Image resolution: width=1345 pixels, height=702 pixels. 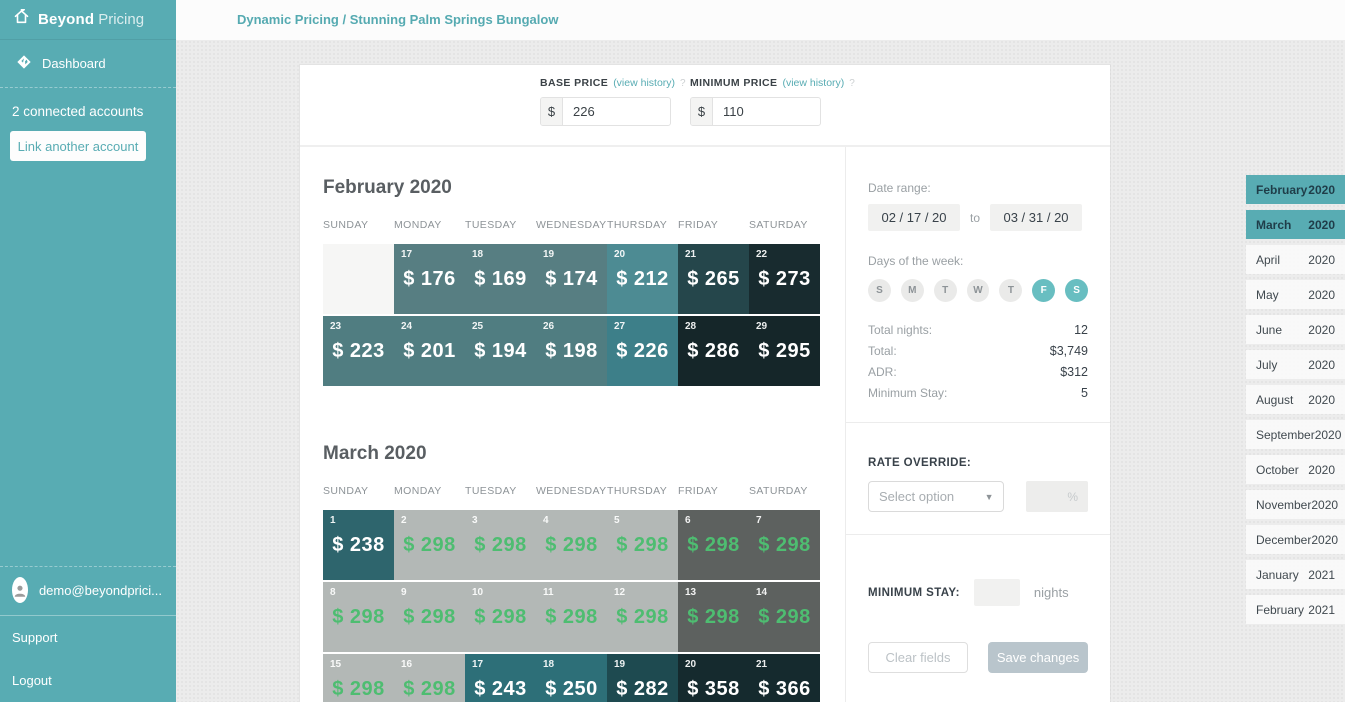 I want to click on day-price: $ 169, so click(x=500, y=279).